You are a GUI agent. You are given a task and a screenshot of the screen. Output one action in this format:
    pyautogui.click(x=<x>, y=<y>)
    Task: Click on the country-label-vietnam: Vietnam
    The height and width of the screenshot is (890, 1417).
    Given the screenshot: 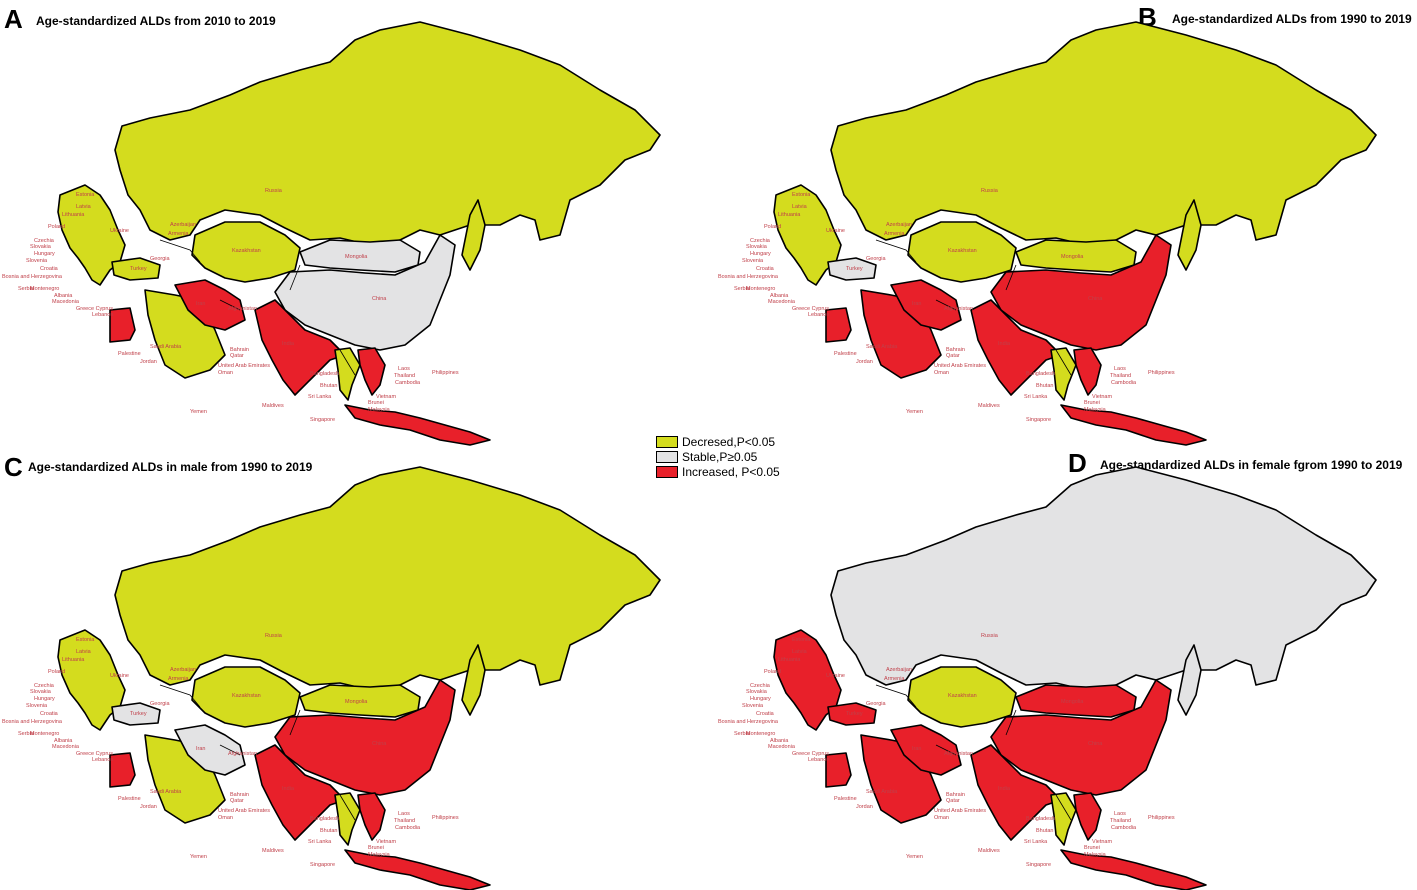 What is the action you would take?
    pyautogui.click(x=1102, y=842)
    